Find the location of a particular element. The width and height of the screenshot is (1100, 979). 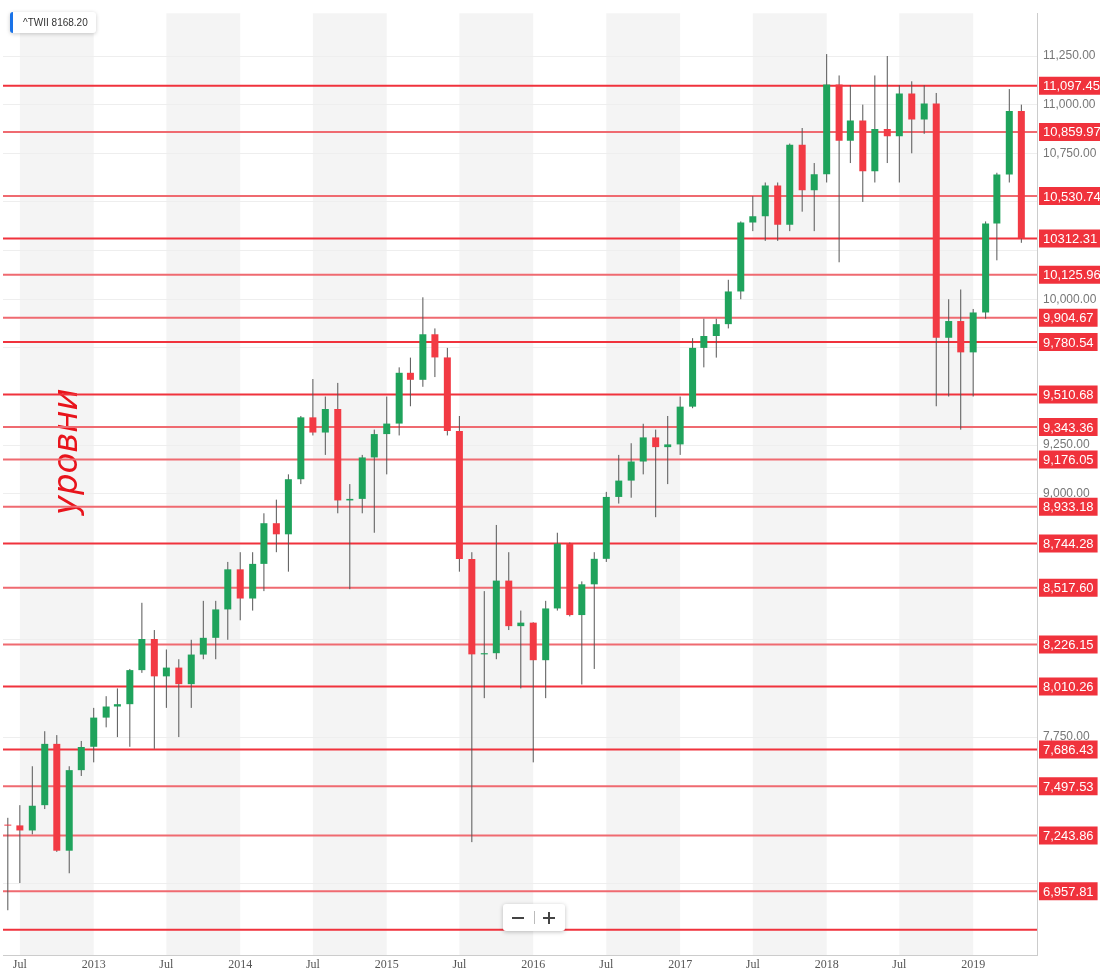

ref-line-label: 7,243.86 is located at coordinates (1068, 836).